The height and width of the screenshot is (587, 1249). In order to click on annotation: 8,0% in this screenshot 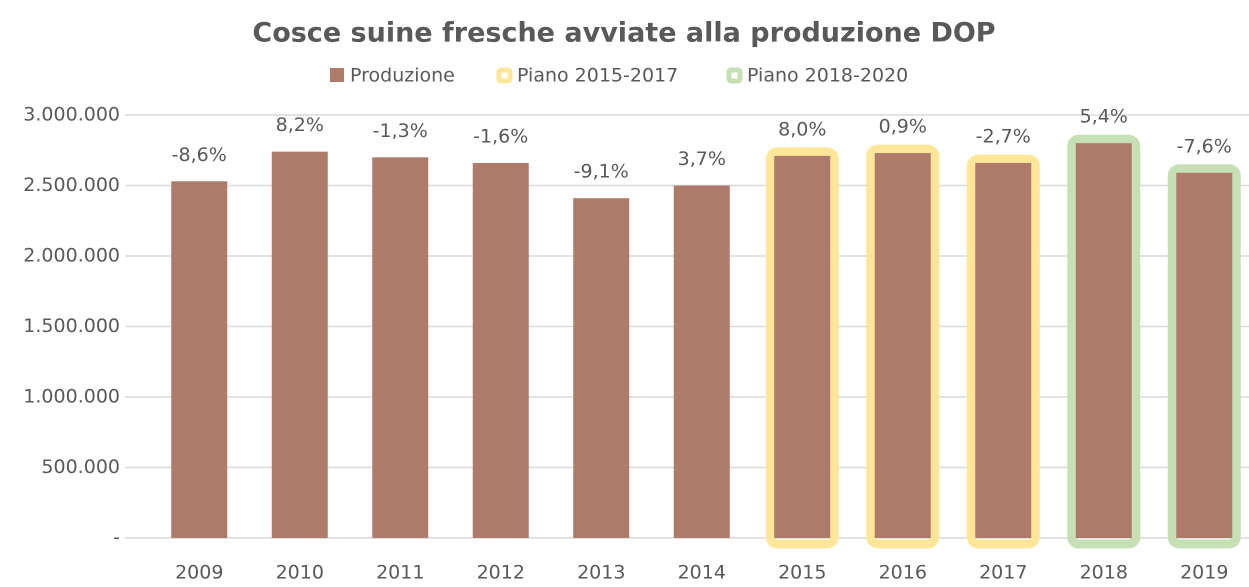, I will do `click(802, 129)`.